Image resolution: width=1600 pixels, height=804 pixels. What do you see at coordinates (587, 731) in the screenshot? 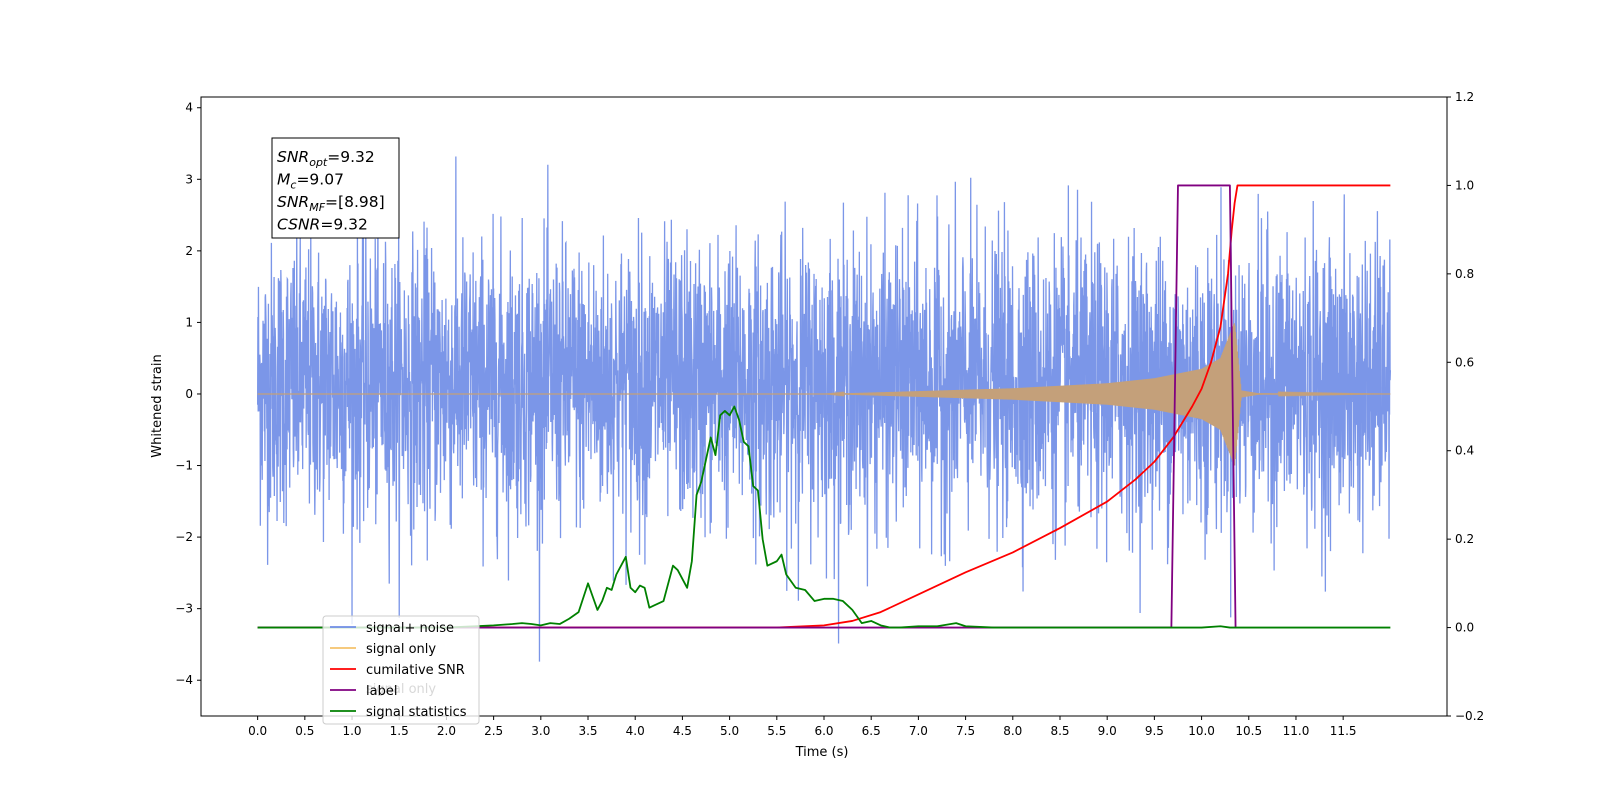
I see `x-tick-label: 3.5` at bounding box center [587, 731].